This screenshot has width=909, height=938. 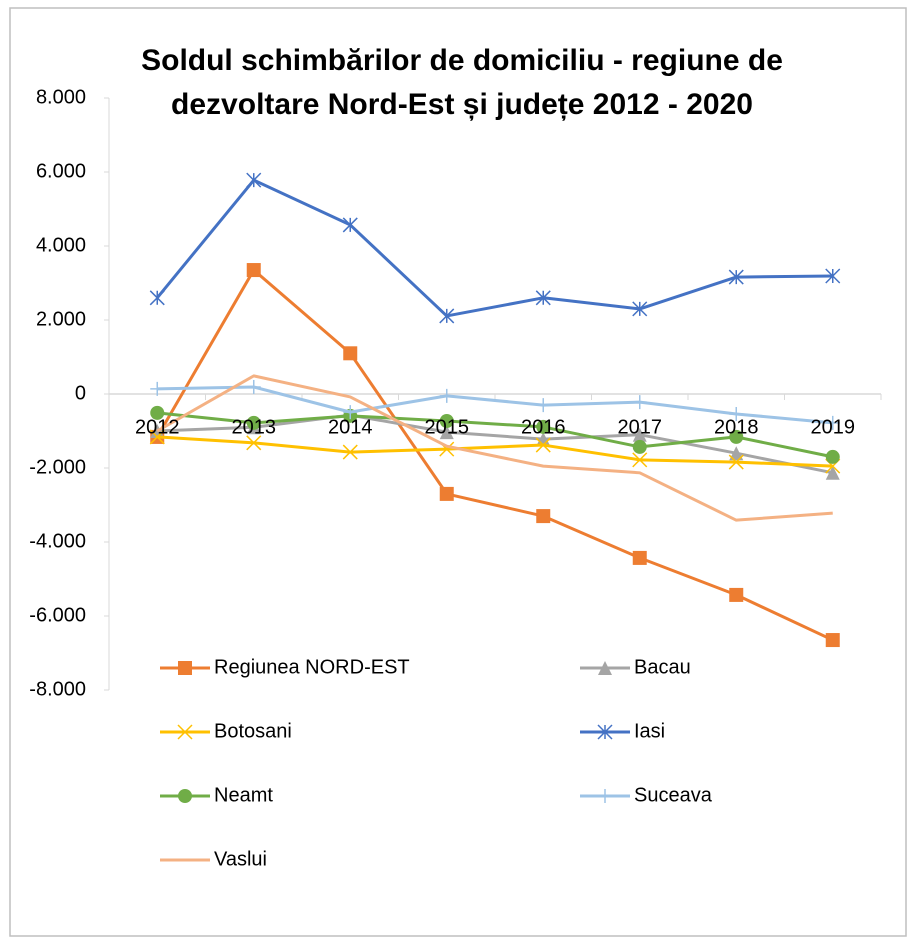 I want to click on x-tick-label: 2019, so click(x=833, y=427).